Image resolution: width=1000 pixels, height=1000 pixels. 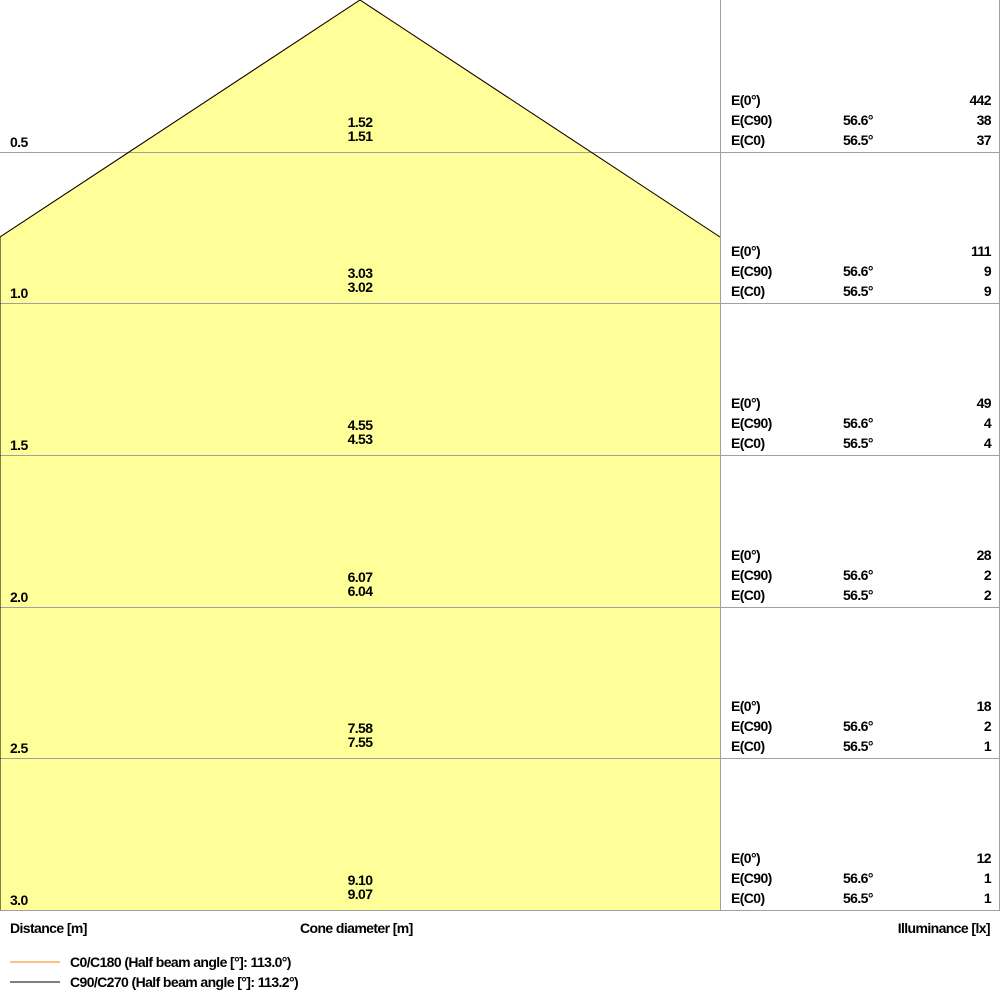 I want to click on illuminance-axis-label: Illuminance [lx], so click(x=944, y=928).